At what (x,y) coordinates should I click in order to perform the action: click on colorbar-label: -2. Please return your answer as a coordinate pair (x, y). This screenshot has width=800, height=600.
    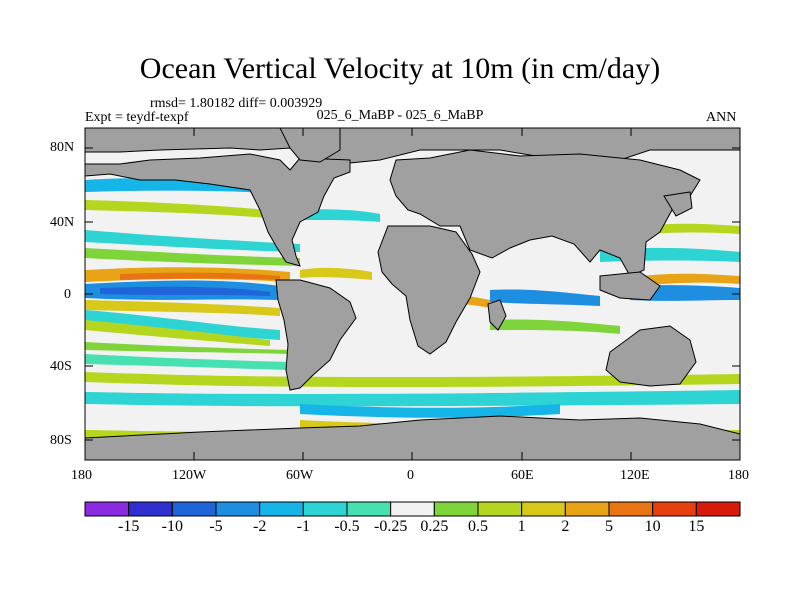
    Looking at the image, I should click on (259, 526).